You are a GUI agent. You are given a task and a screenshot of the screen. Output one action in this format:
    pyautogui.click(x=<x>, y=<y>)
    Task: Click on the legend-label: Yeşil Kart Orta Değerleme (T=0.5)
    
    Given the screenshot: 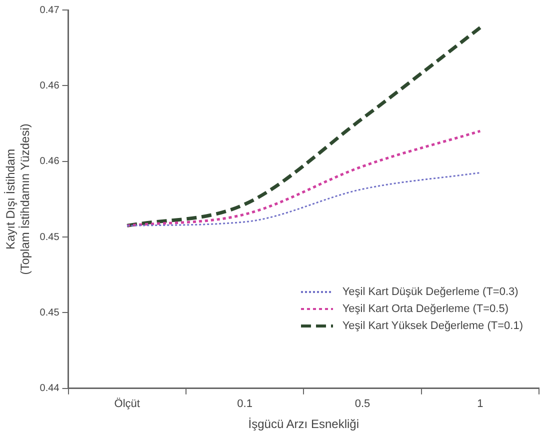 What is the action you would take?
    pyautogui.click(x=425, y=309)
    